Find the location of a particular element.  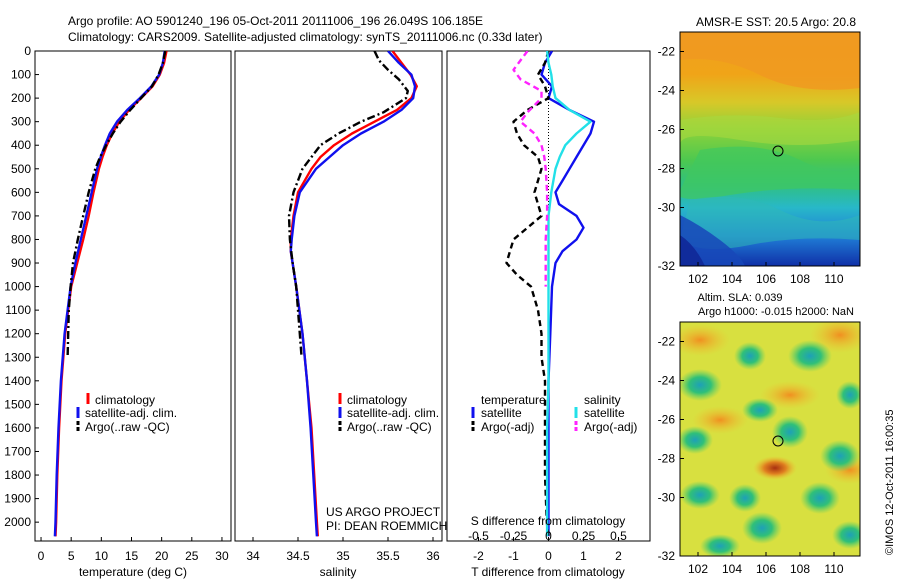

depth-tick-label: 900 is located at coordinates (21, 263).